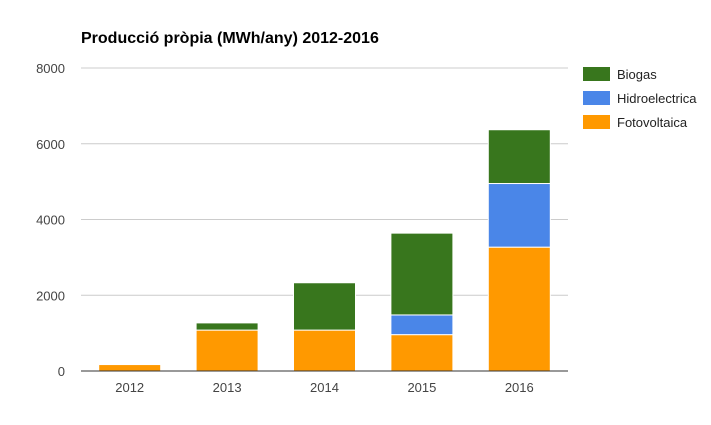  What do you see at coordinates (422, 353) in the screenshot?
I see `bar-fotovoltaica-2015` at bounding box center [422, 353].